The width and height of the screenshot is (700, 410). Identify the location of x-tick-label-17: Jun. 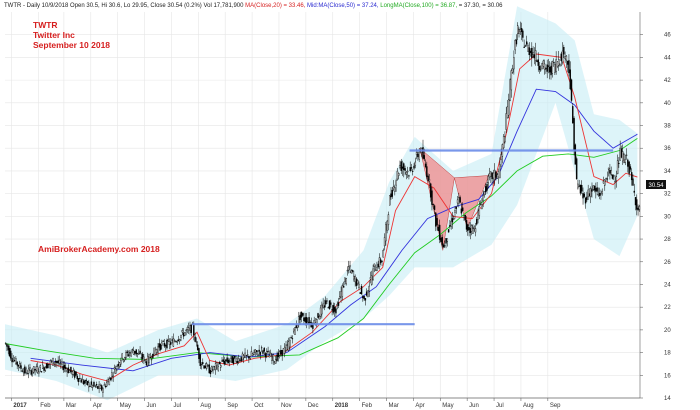
(474, 406).